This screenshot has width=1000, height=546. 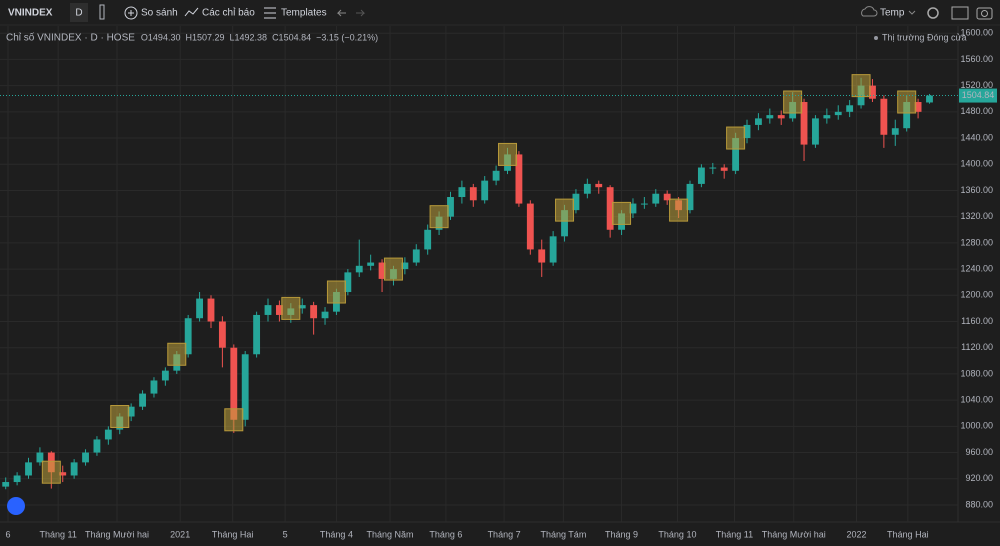 I want to click on y-tick-label: 1320.00, so click(x=976, y=216).